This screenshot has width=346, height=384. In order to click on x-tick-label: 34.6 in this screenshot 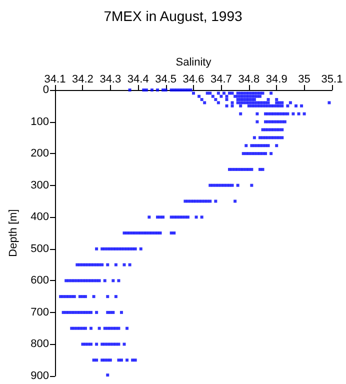, I will do `click(193, 80)`.